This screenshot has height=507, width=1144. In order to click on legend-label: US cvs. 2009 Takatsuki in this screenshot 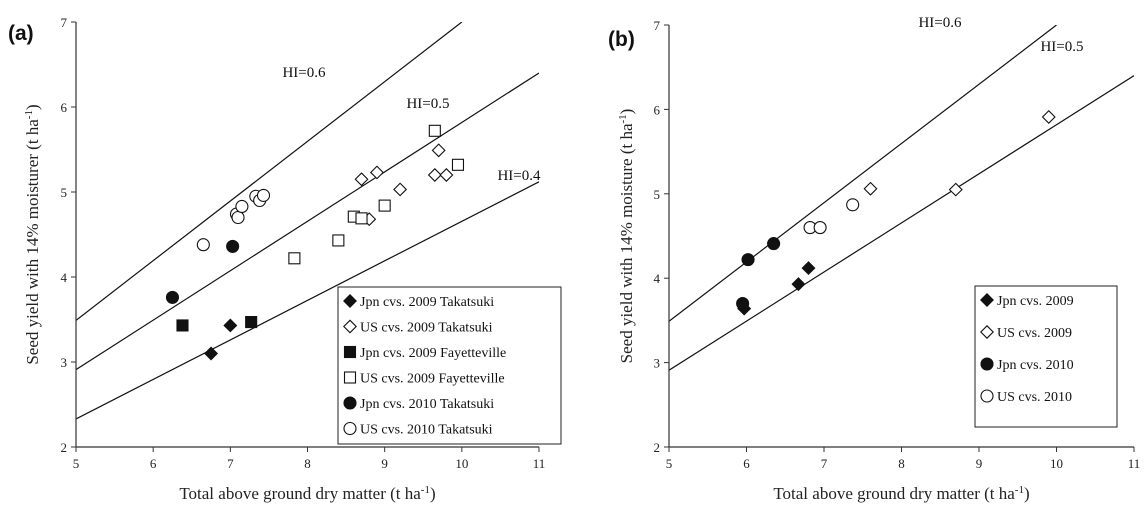, I will do `click(426, 328)`.